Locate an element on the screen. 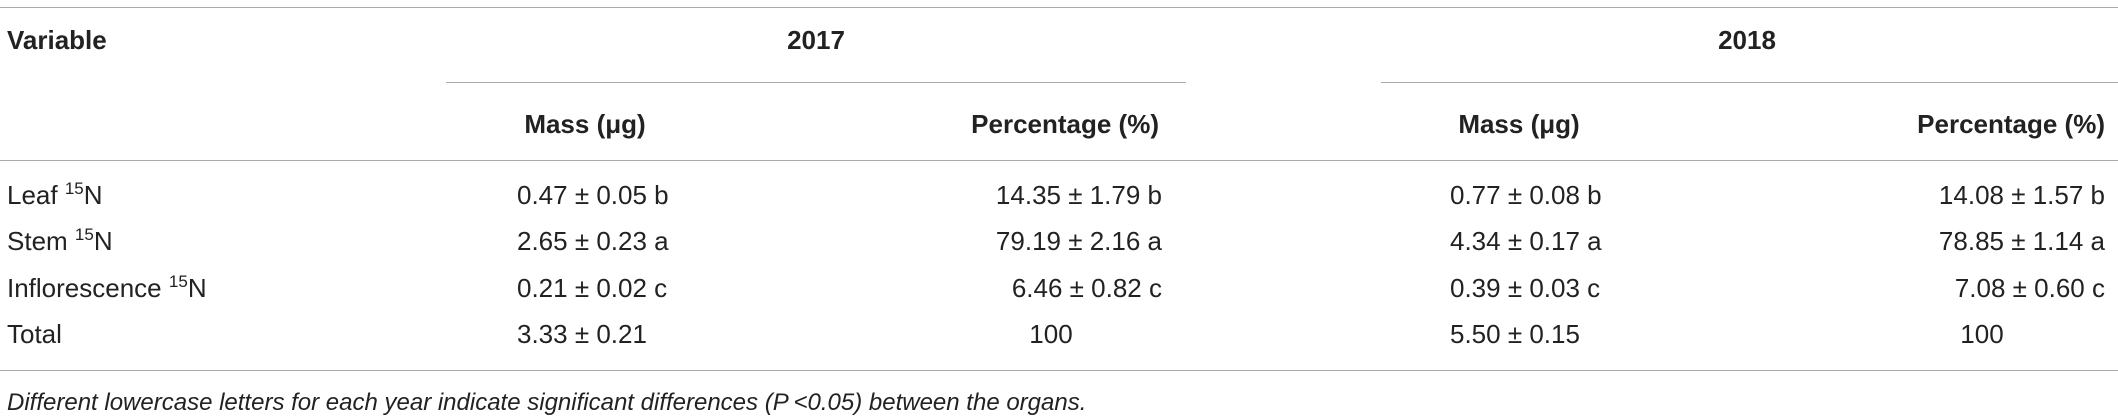 The image size is (2118, 420). cell: 2.65 ± 0.23 a is located at coordinates (593, 241).